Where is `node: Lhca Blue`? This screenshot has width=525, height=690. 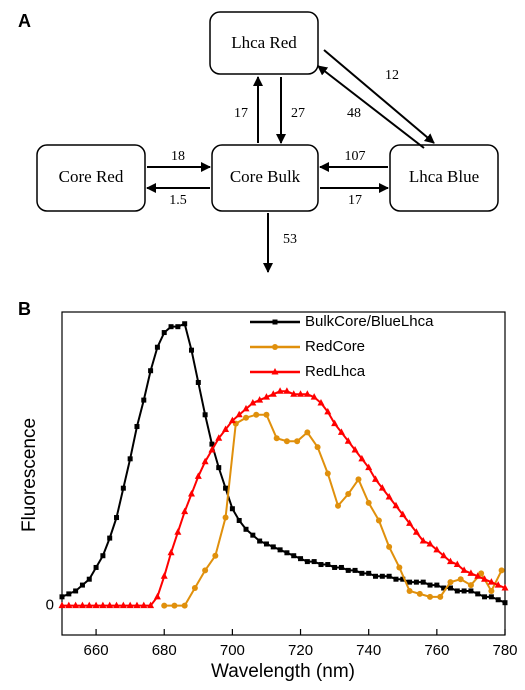
node: Lhca Blue is located at coordinates (444, 178).